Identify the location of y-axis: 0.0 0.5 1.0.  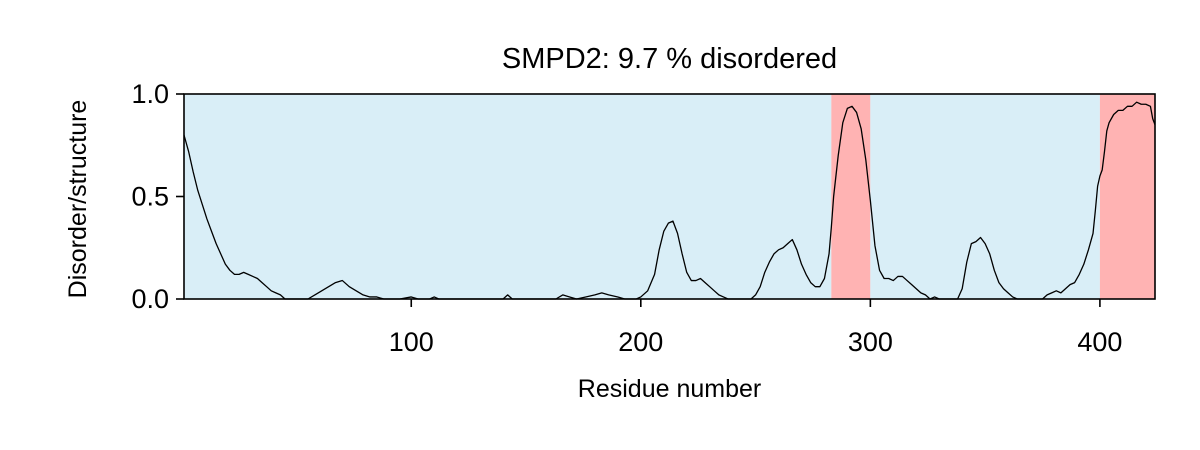
(157, 196).